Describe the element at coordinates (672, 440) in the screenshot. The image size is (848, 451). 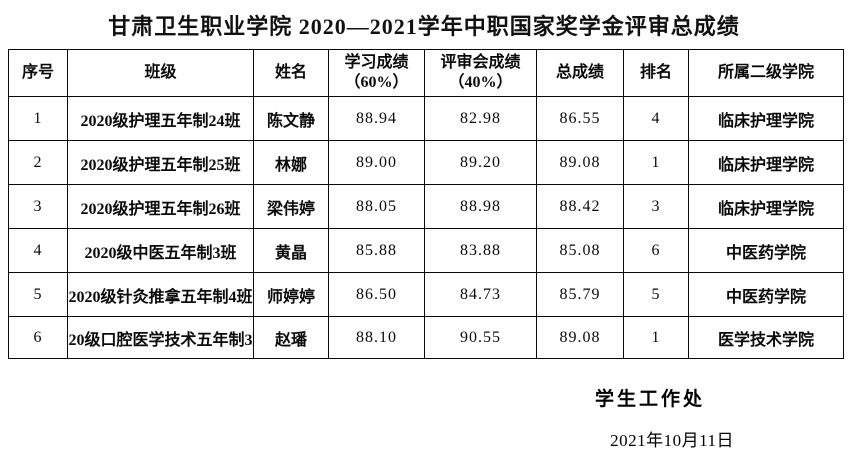
I see `issue-date: 2021年10月11日` at that location.